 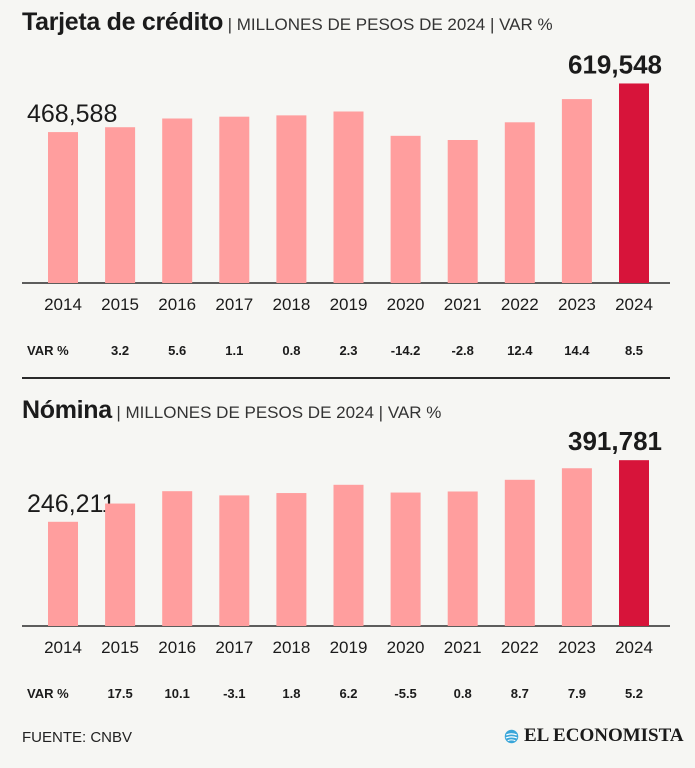 What do you see at coordinates (291, 304) in the screenshot?
I see `chart1-xtick-2018: 2018` at bounding box center [291, 304].